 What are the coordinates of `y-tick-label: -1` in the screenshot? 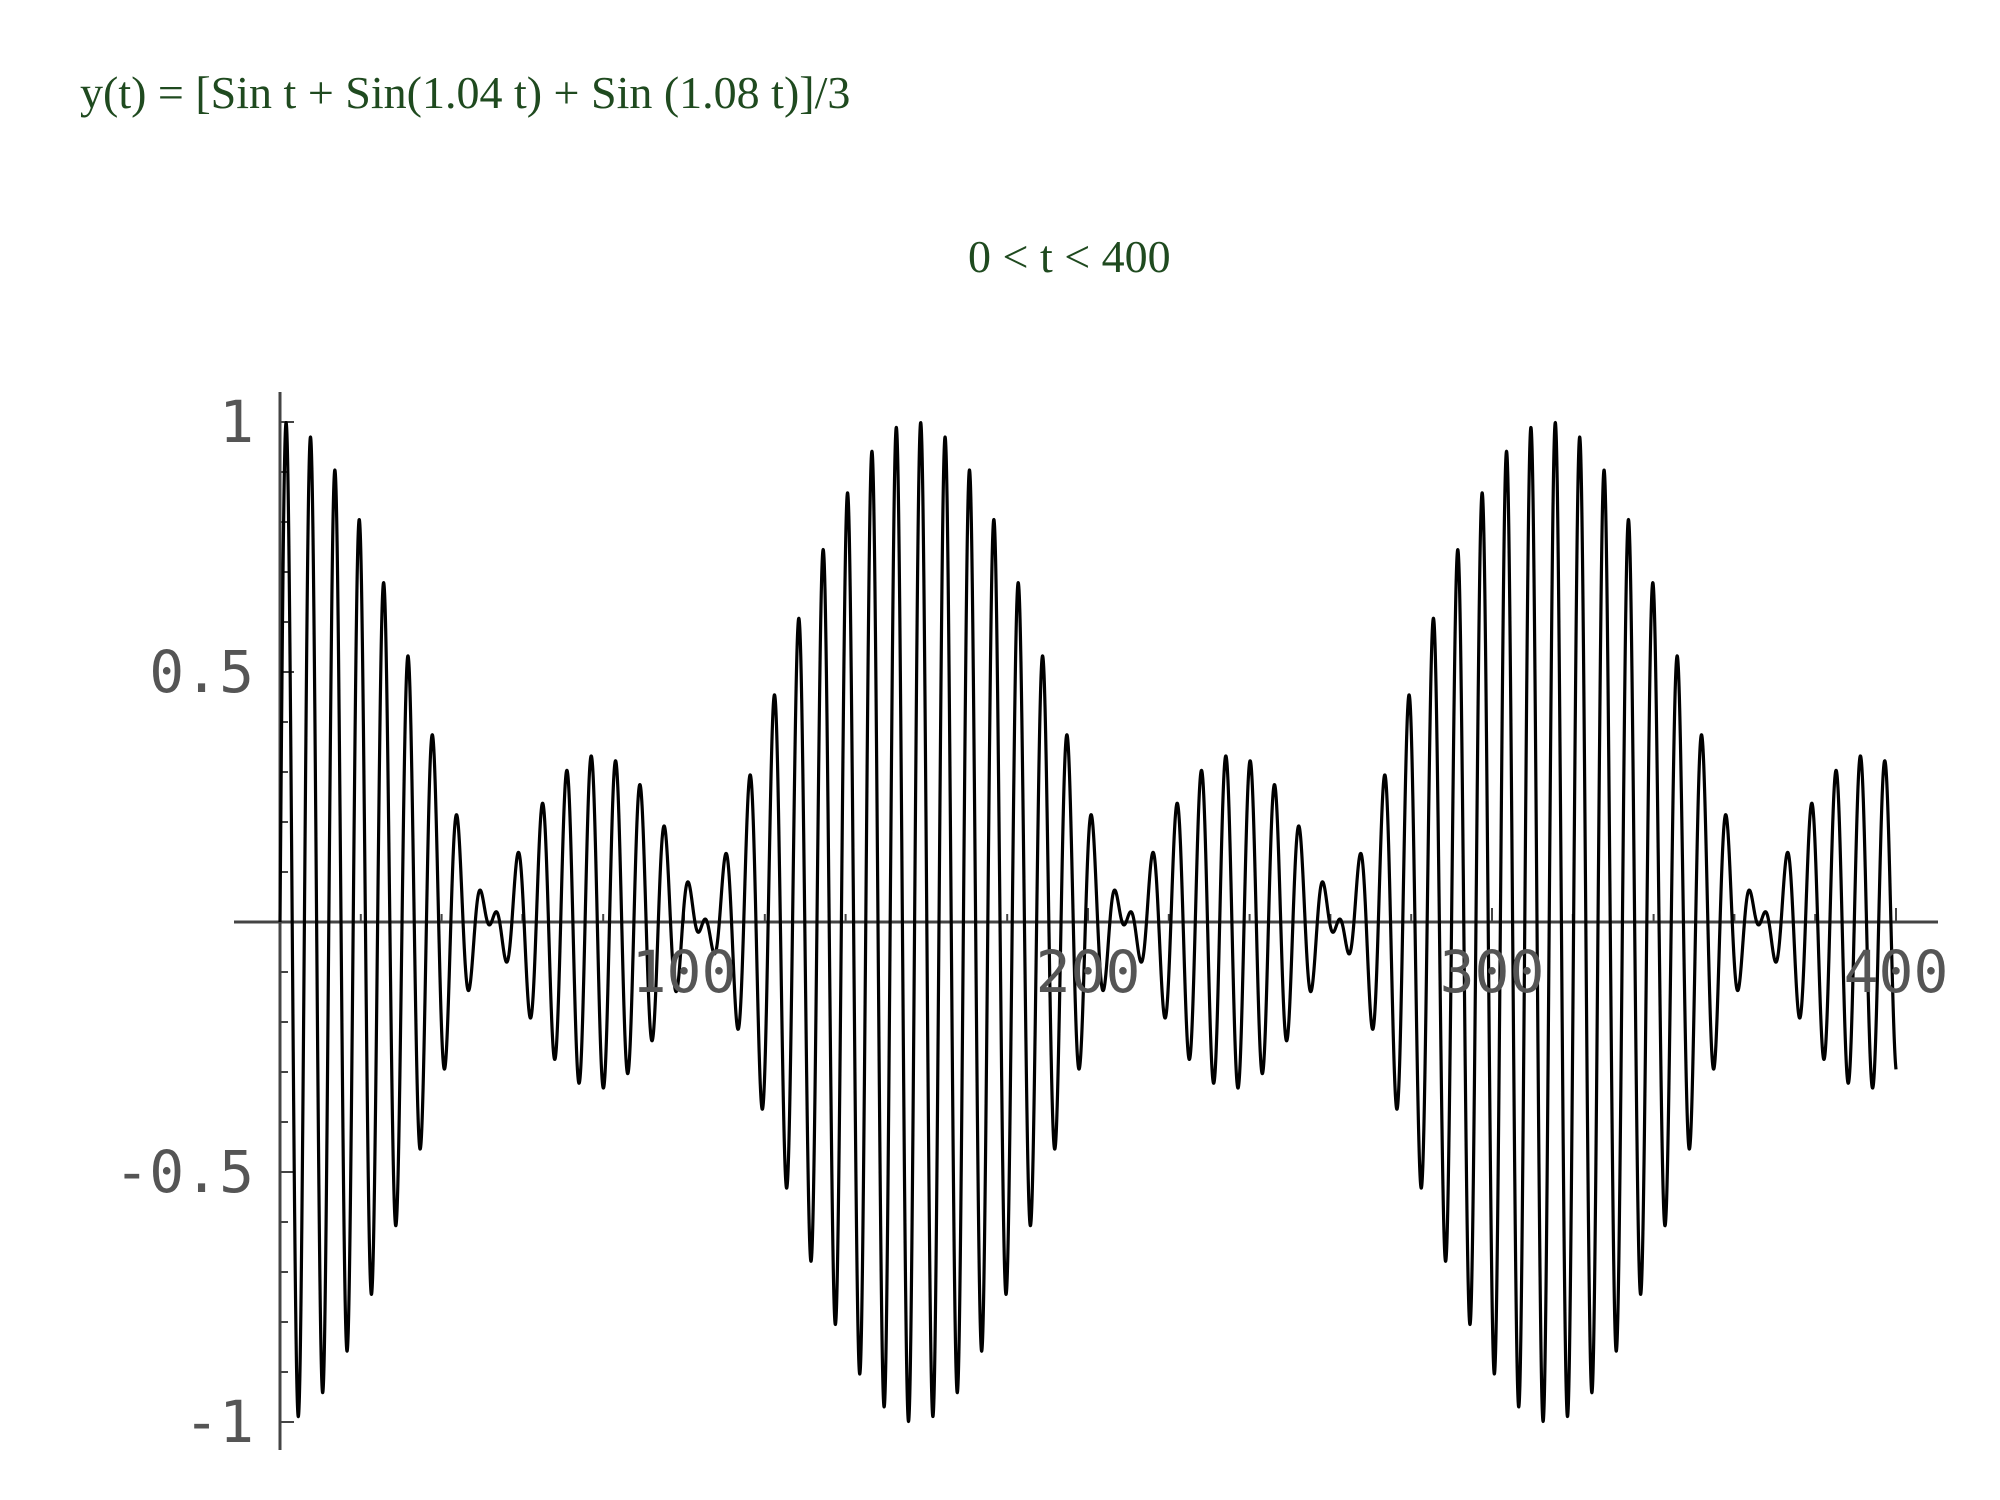 It's located at (219, 1422).